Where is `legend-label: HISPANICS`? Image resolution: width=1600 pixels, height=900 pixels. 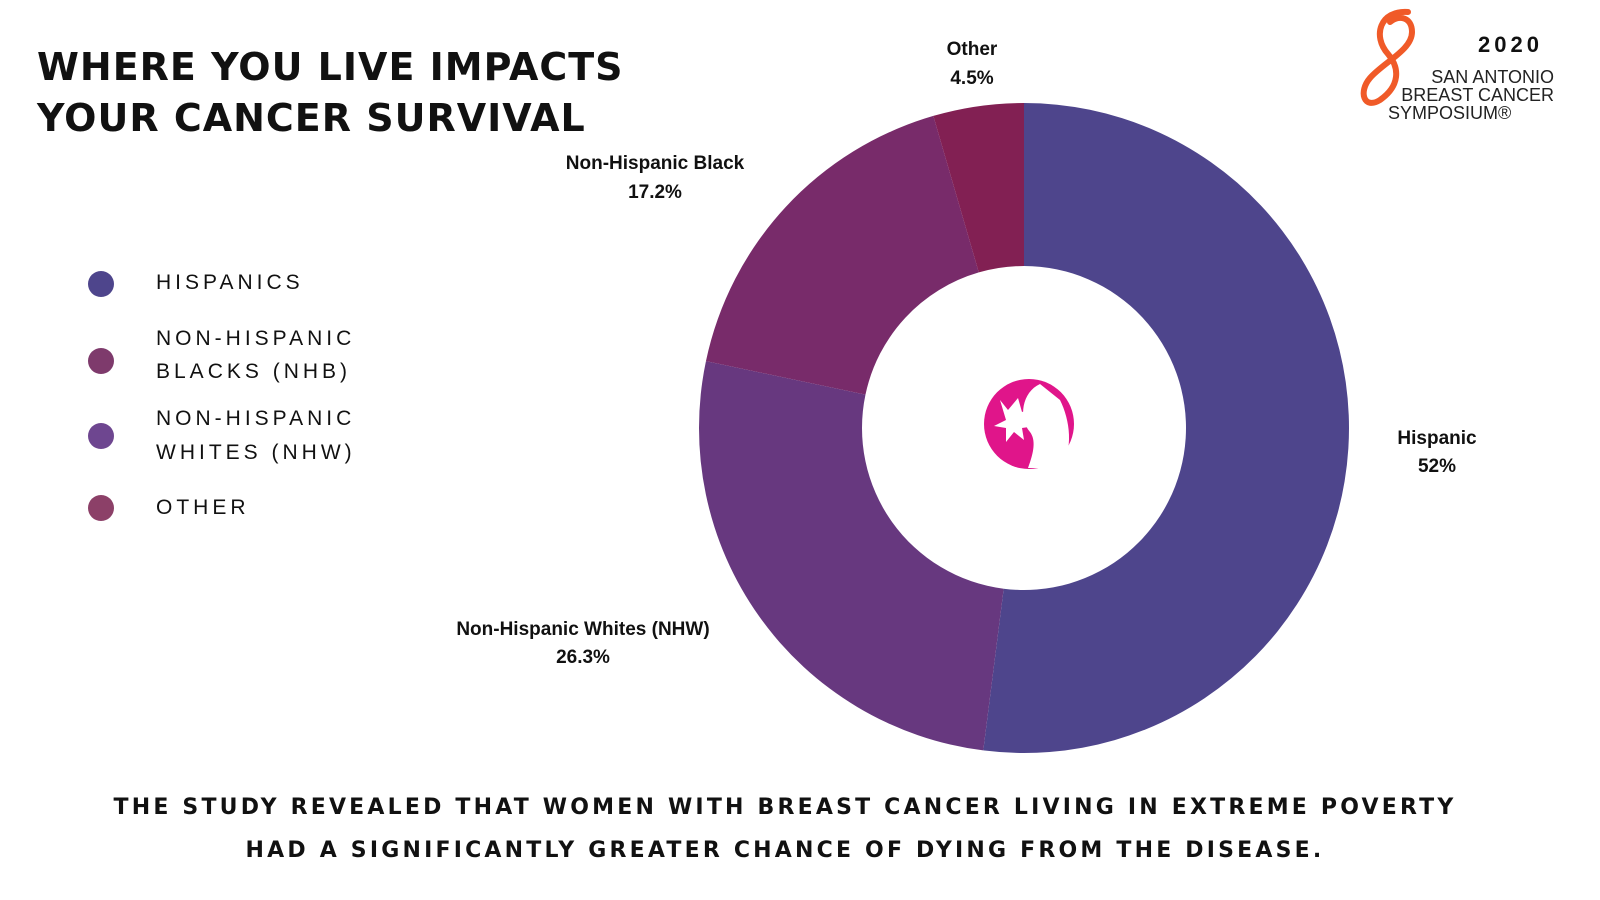
legend-label: HISPANICS is located at coordinates (230, 282).